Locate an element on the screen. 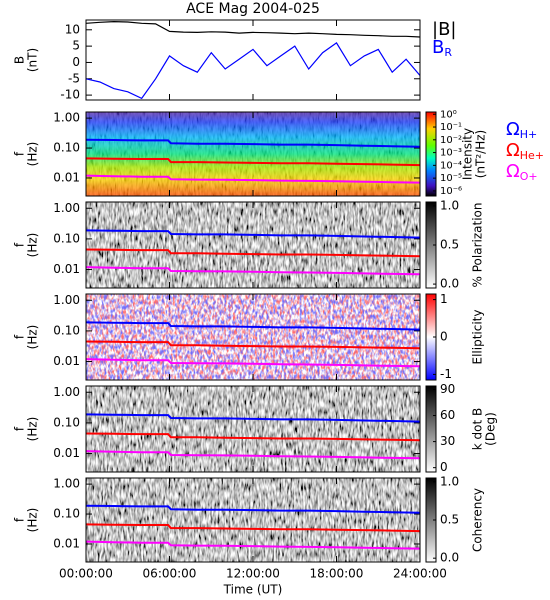  x-tick-label: 24:00:00 is located at coordinates (420, 574).